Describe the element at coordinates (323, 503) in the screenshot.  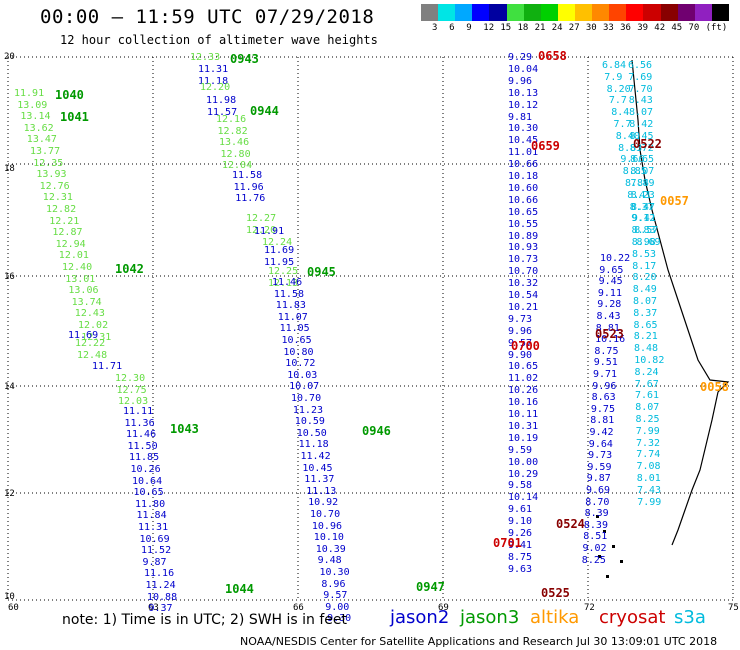
I see `wave-height-label: 10.92` at that location.